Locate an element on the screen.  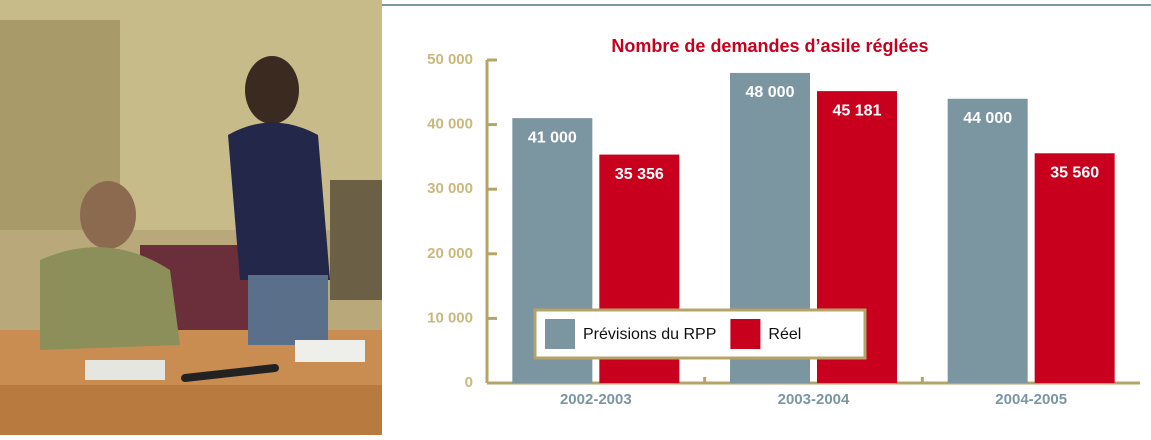
x-tick-label: 2002-2003 is located at coordinates (596, 399).